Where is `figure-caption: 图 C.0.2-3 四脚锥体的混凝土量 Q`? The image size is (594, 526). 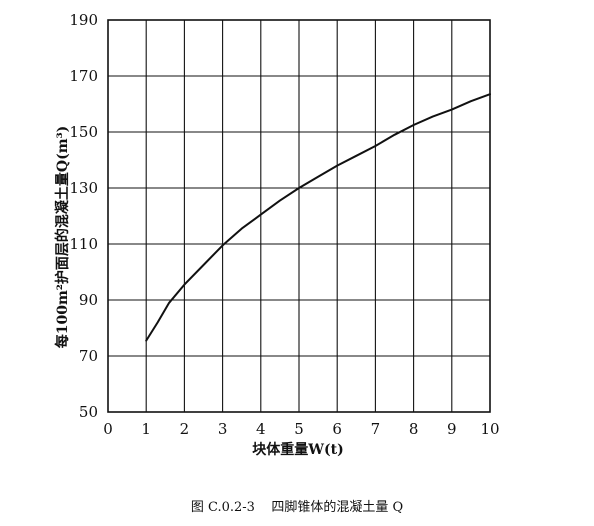
figure-caption: 图 C.0.2-3 四脚锥体的混凝土量 Q is located at coordinates (297, 505).